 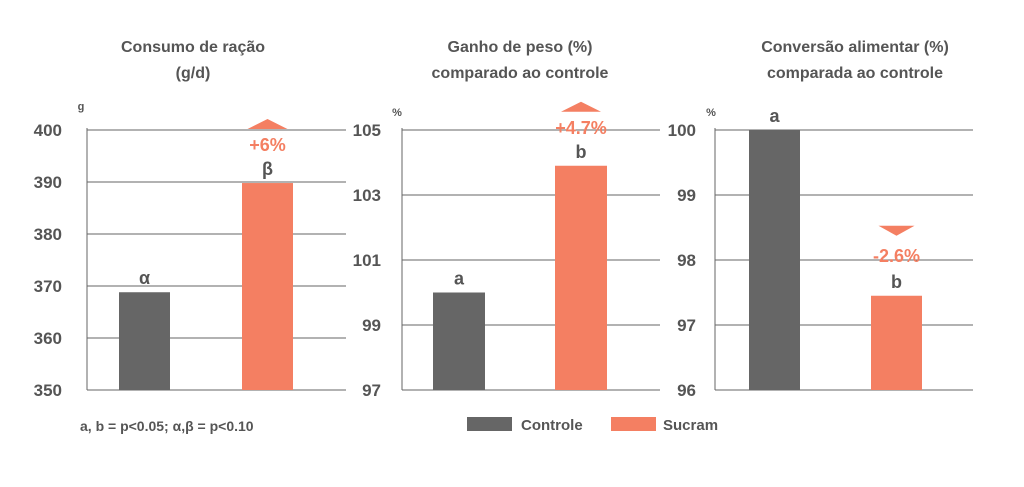 I want to click on chart-title-line: comparada ao controle, so click(x=855, y=73).